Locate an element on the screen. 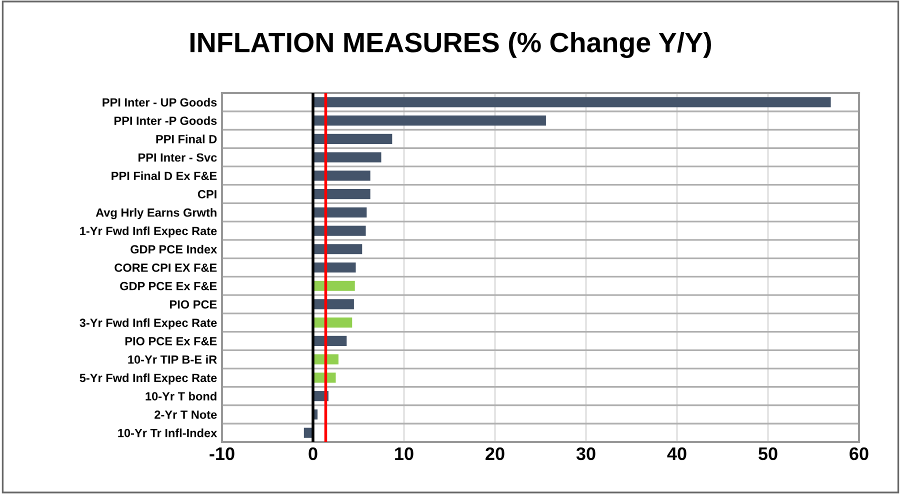  y-tick-label: 3-Yr Fwd Infl Expec Rate is located at coordinates (148, 324).